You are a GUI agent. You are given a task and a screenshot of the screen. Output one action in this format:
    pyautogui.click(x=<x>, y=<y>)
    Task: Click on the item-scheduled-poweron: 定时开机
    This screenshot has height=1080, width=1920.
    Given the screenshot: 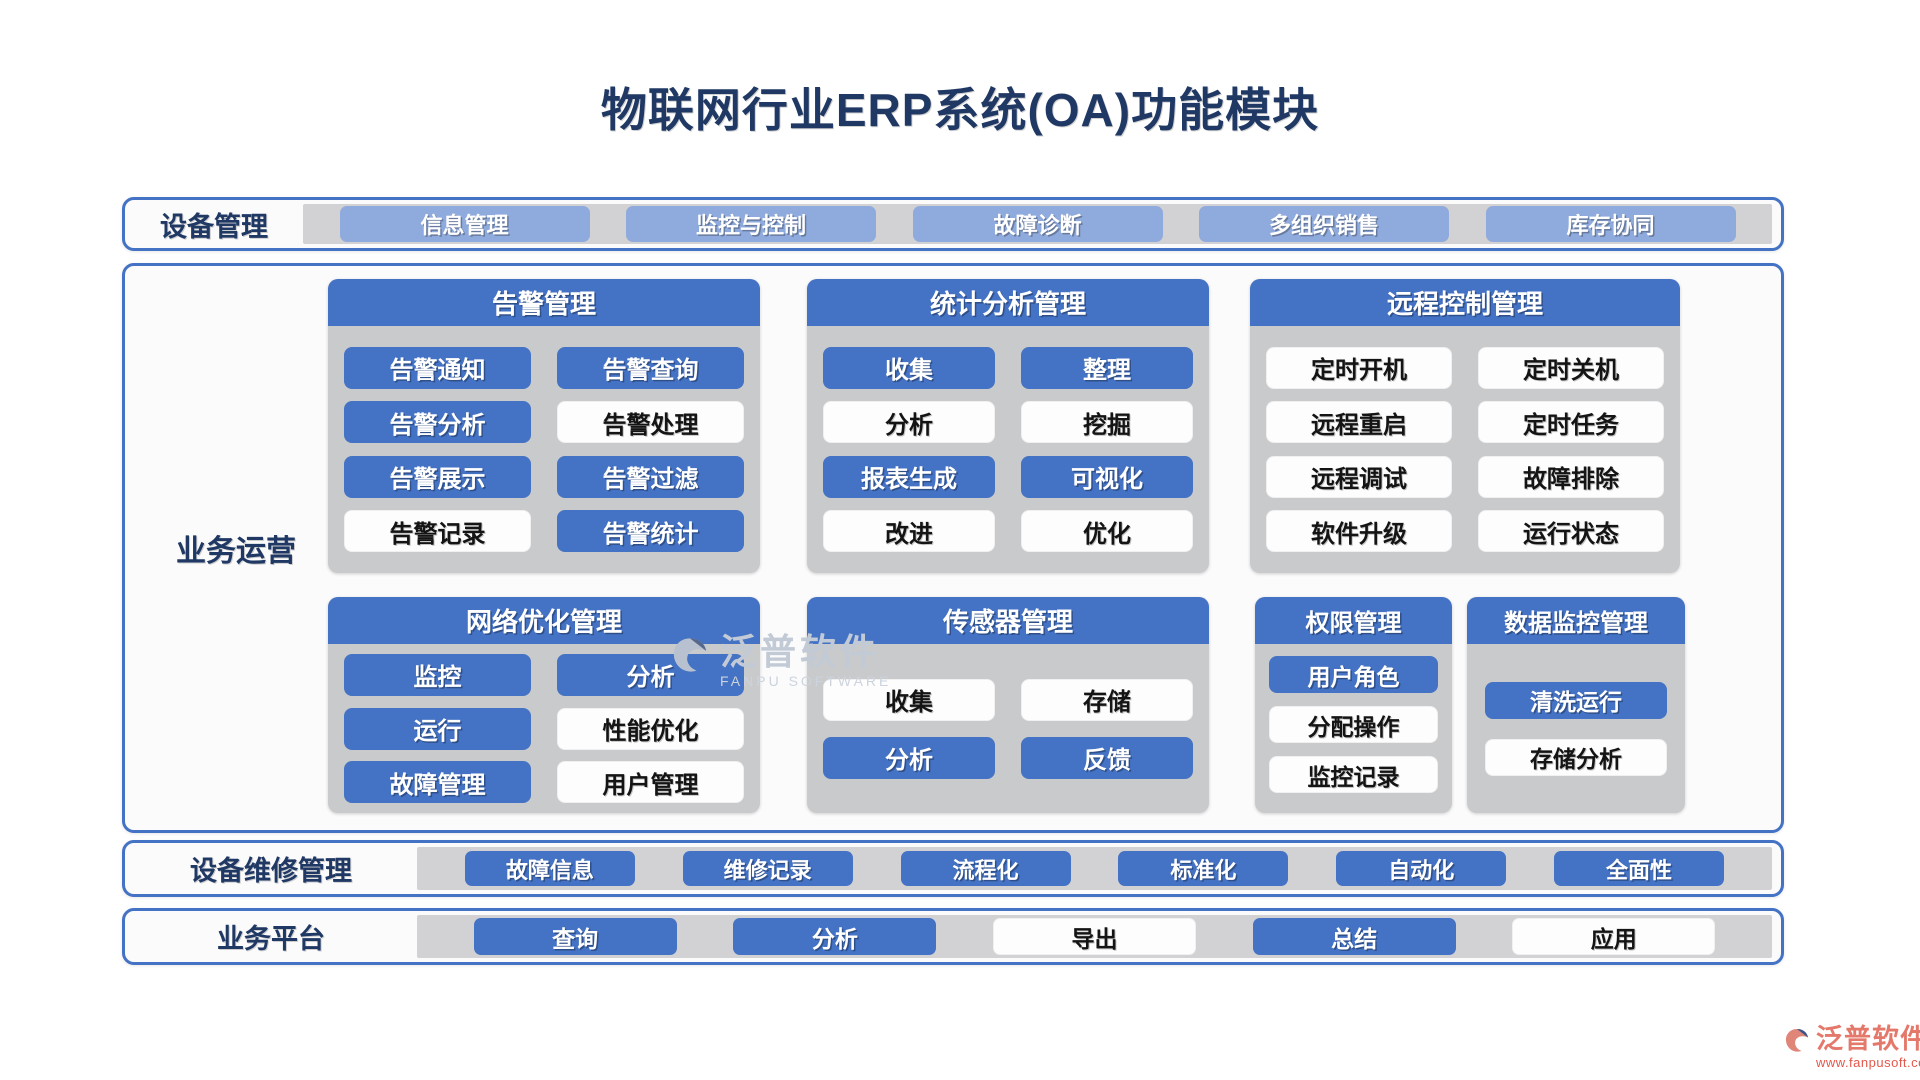 What is the action you would take?
    pyautogui.click(x=1359, y=367)
    